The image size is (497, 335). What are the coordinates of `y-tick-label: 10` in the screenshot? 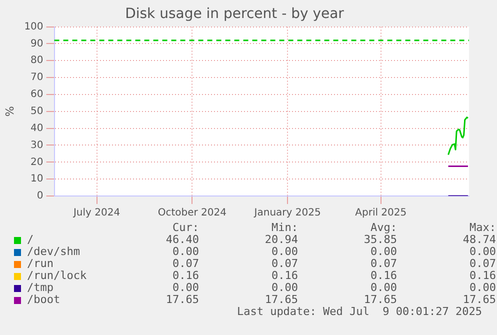 It's located at (37, 179).